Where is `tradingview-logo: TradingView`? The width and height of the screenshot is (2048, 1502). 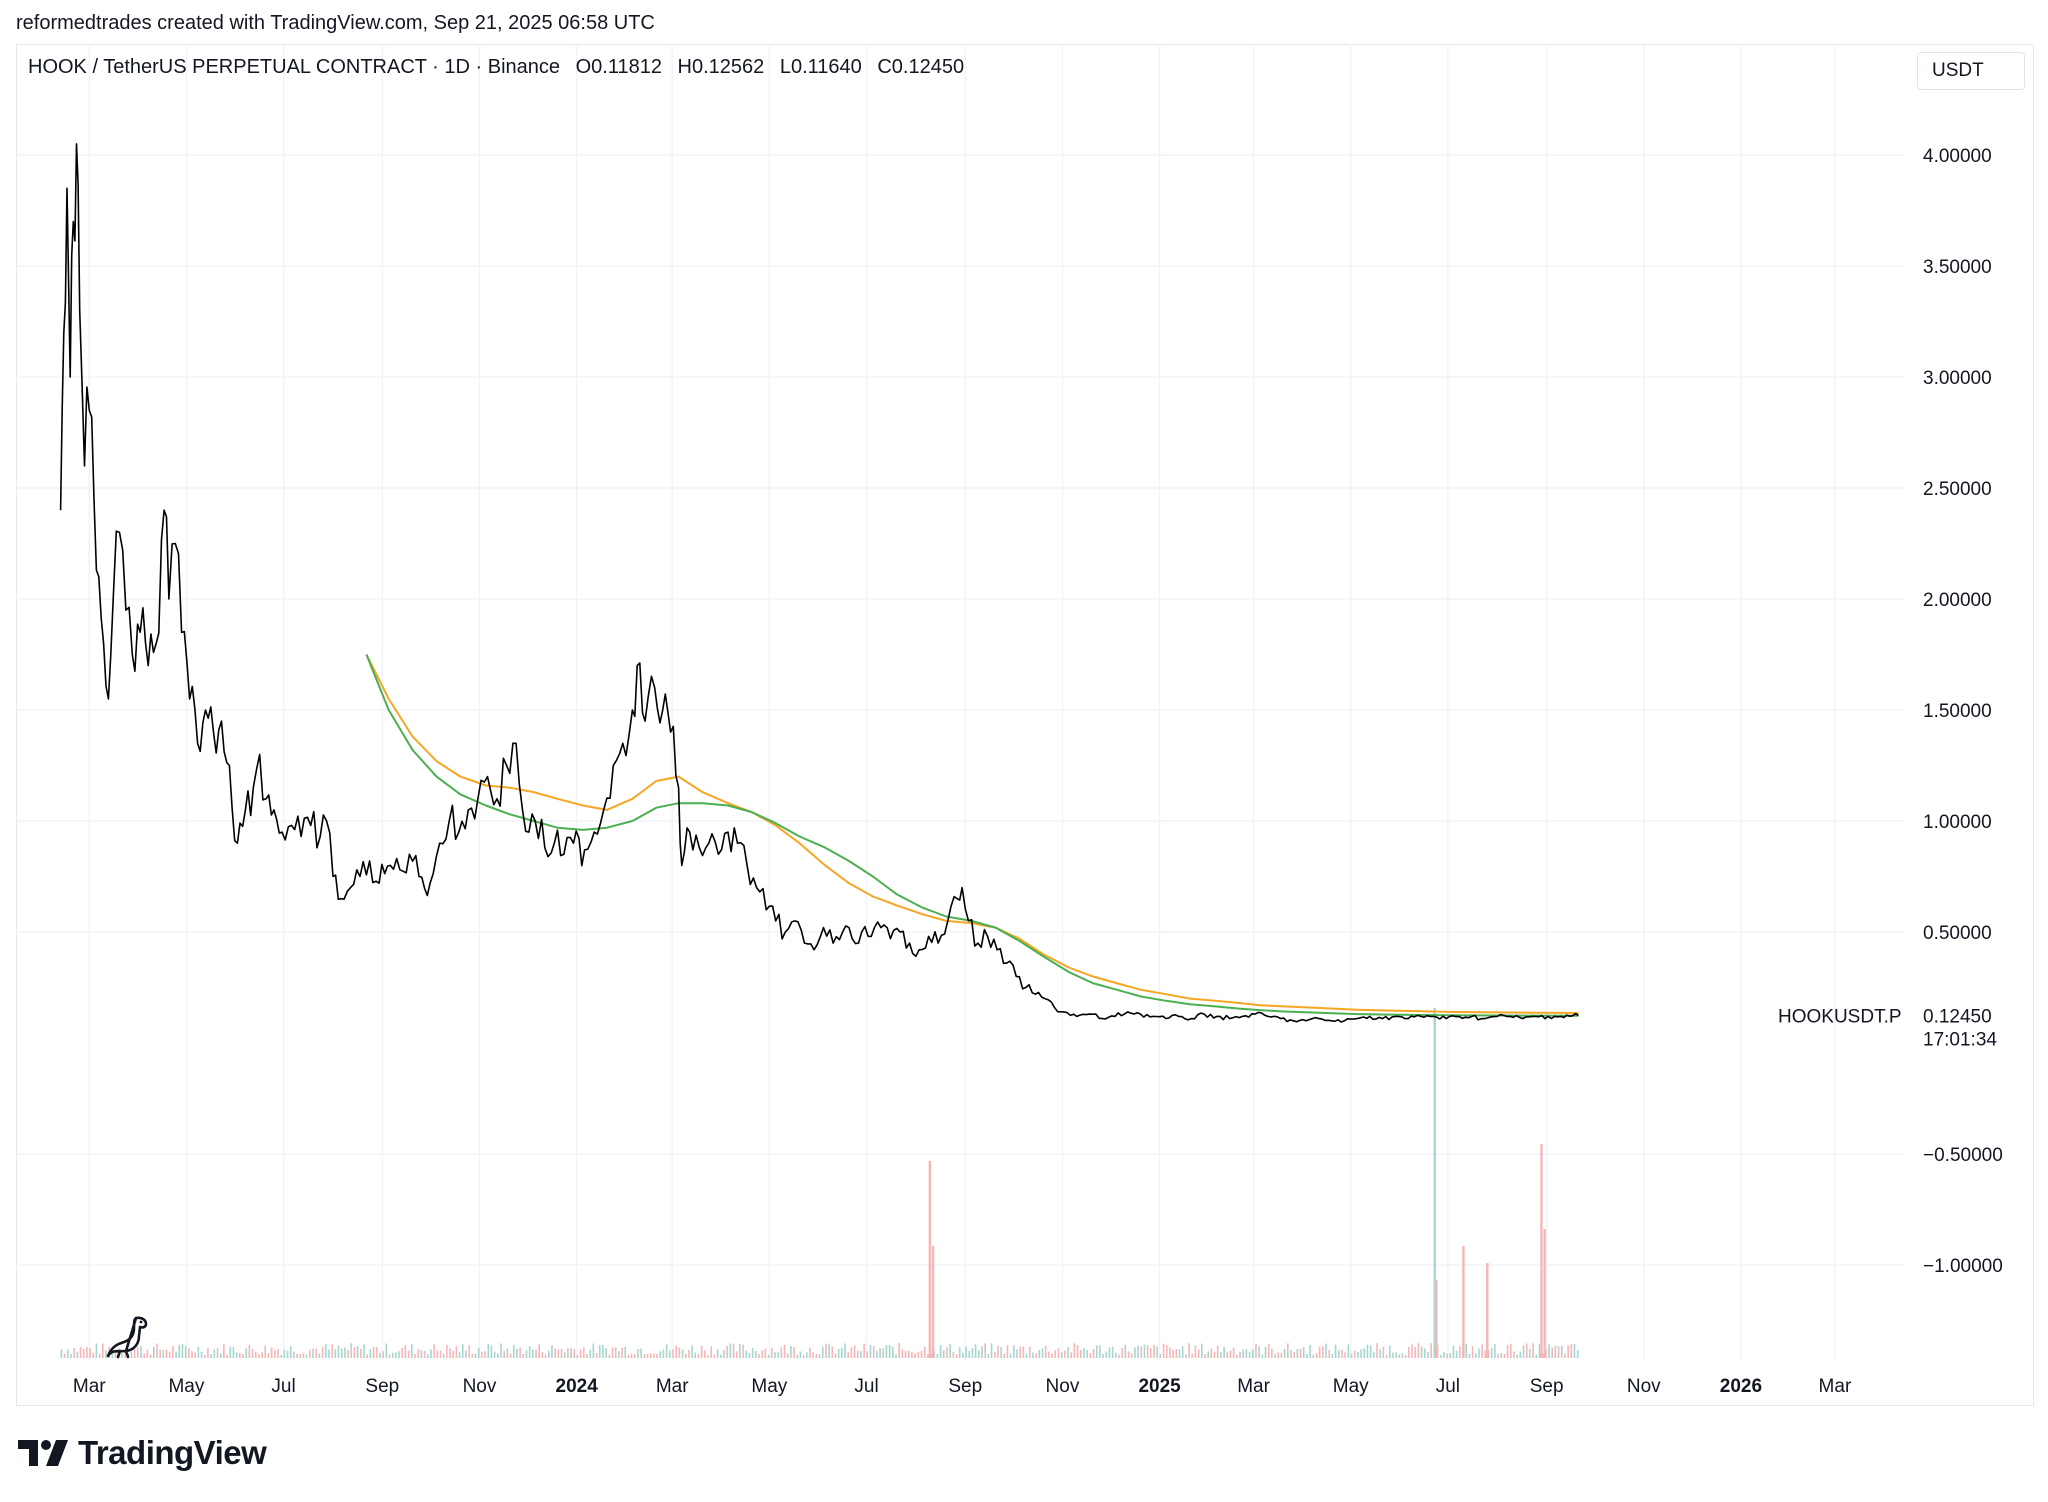 tradingview-logo: TradingView is located at coordinates (142, 1453).